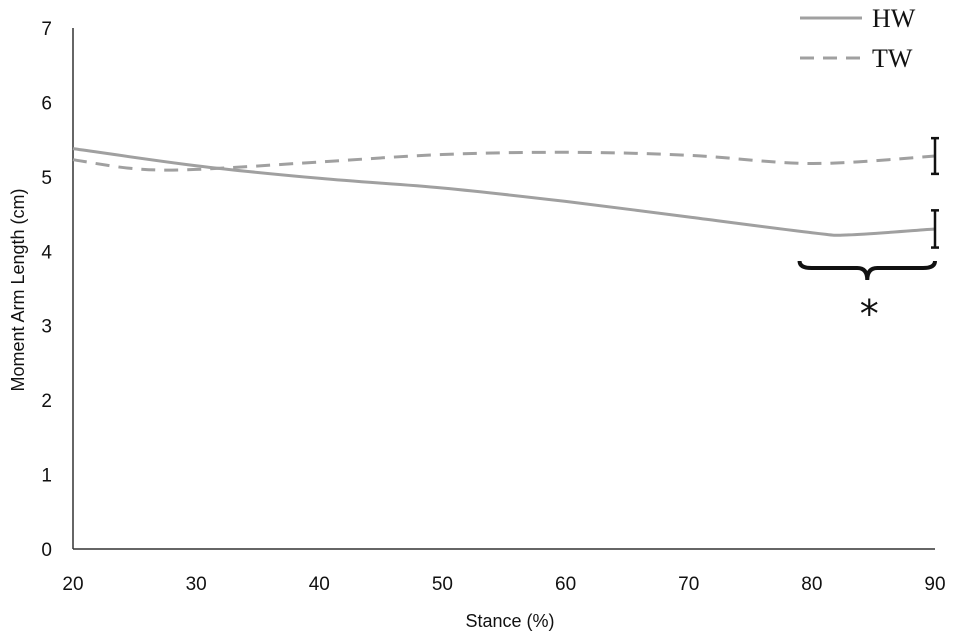 The image size is (955, 641). I want to click on y-tick-label: 4, so click(46, 252).